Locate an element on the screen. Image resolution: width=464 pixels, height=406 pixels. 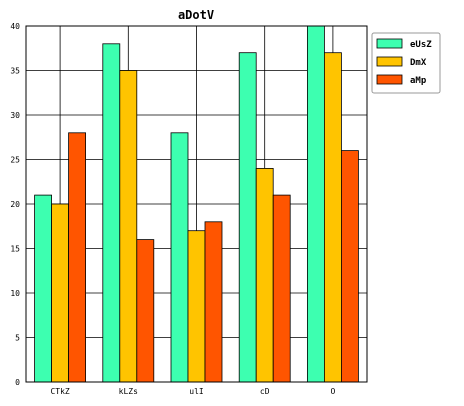
y-tick-label: 40 is located at coordinates (15, 26).